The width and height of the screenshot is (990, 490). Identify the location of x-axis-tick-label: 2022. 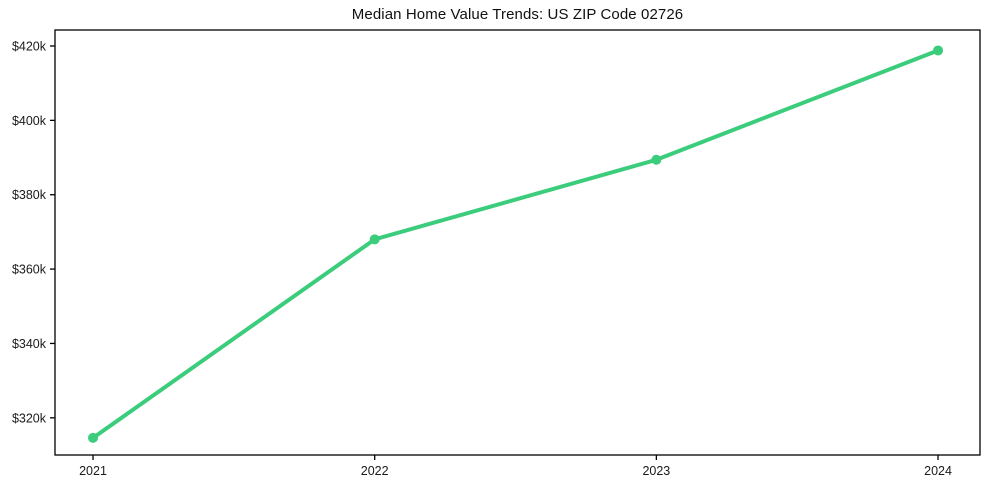
(375, 471).